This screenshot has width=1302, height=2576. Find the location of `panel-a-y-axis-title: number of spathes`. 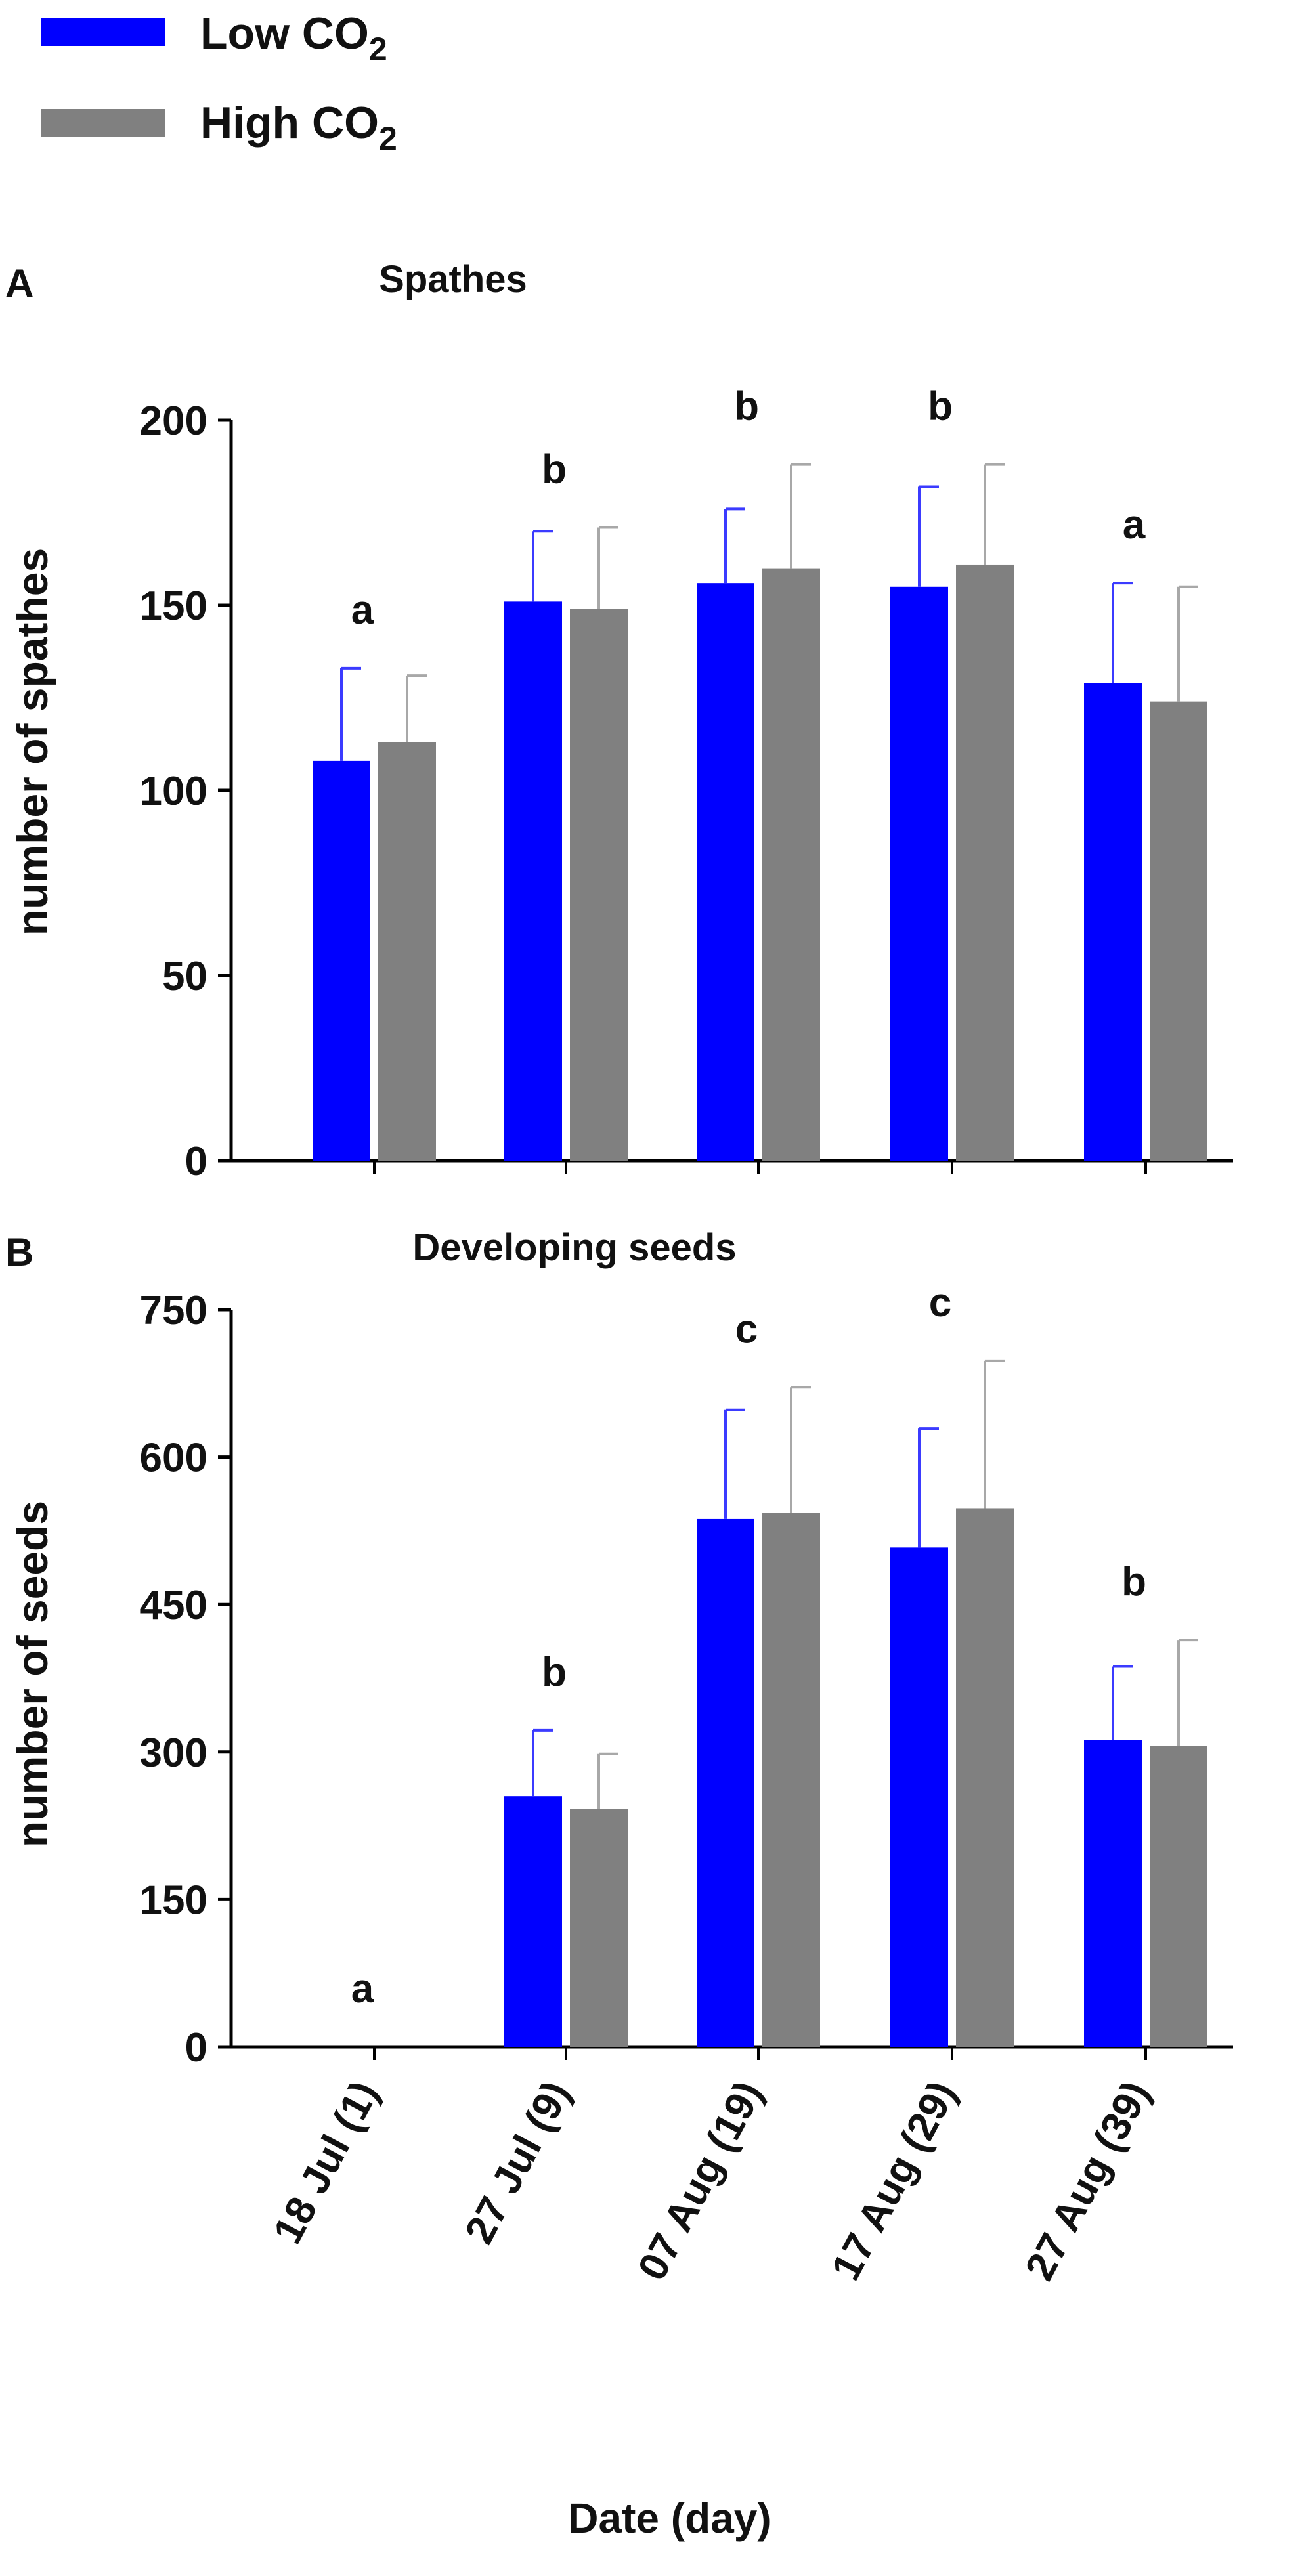

panel-a-y-axis-title: number of spathes is located at coordinates (32, 741).